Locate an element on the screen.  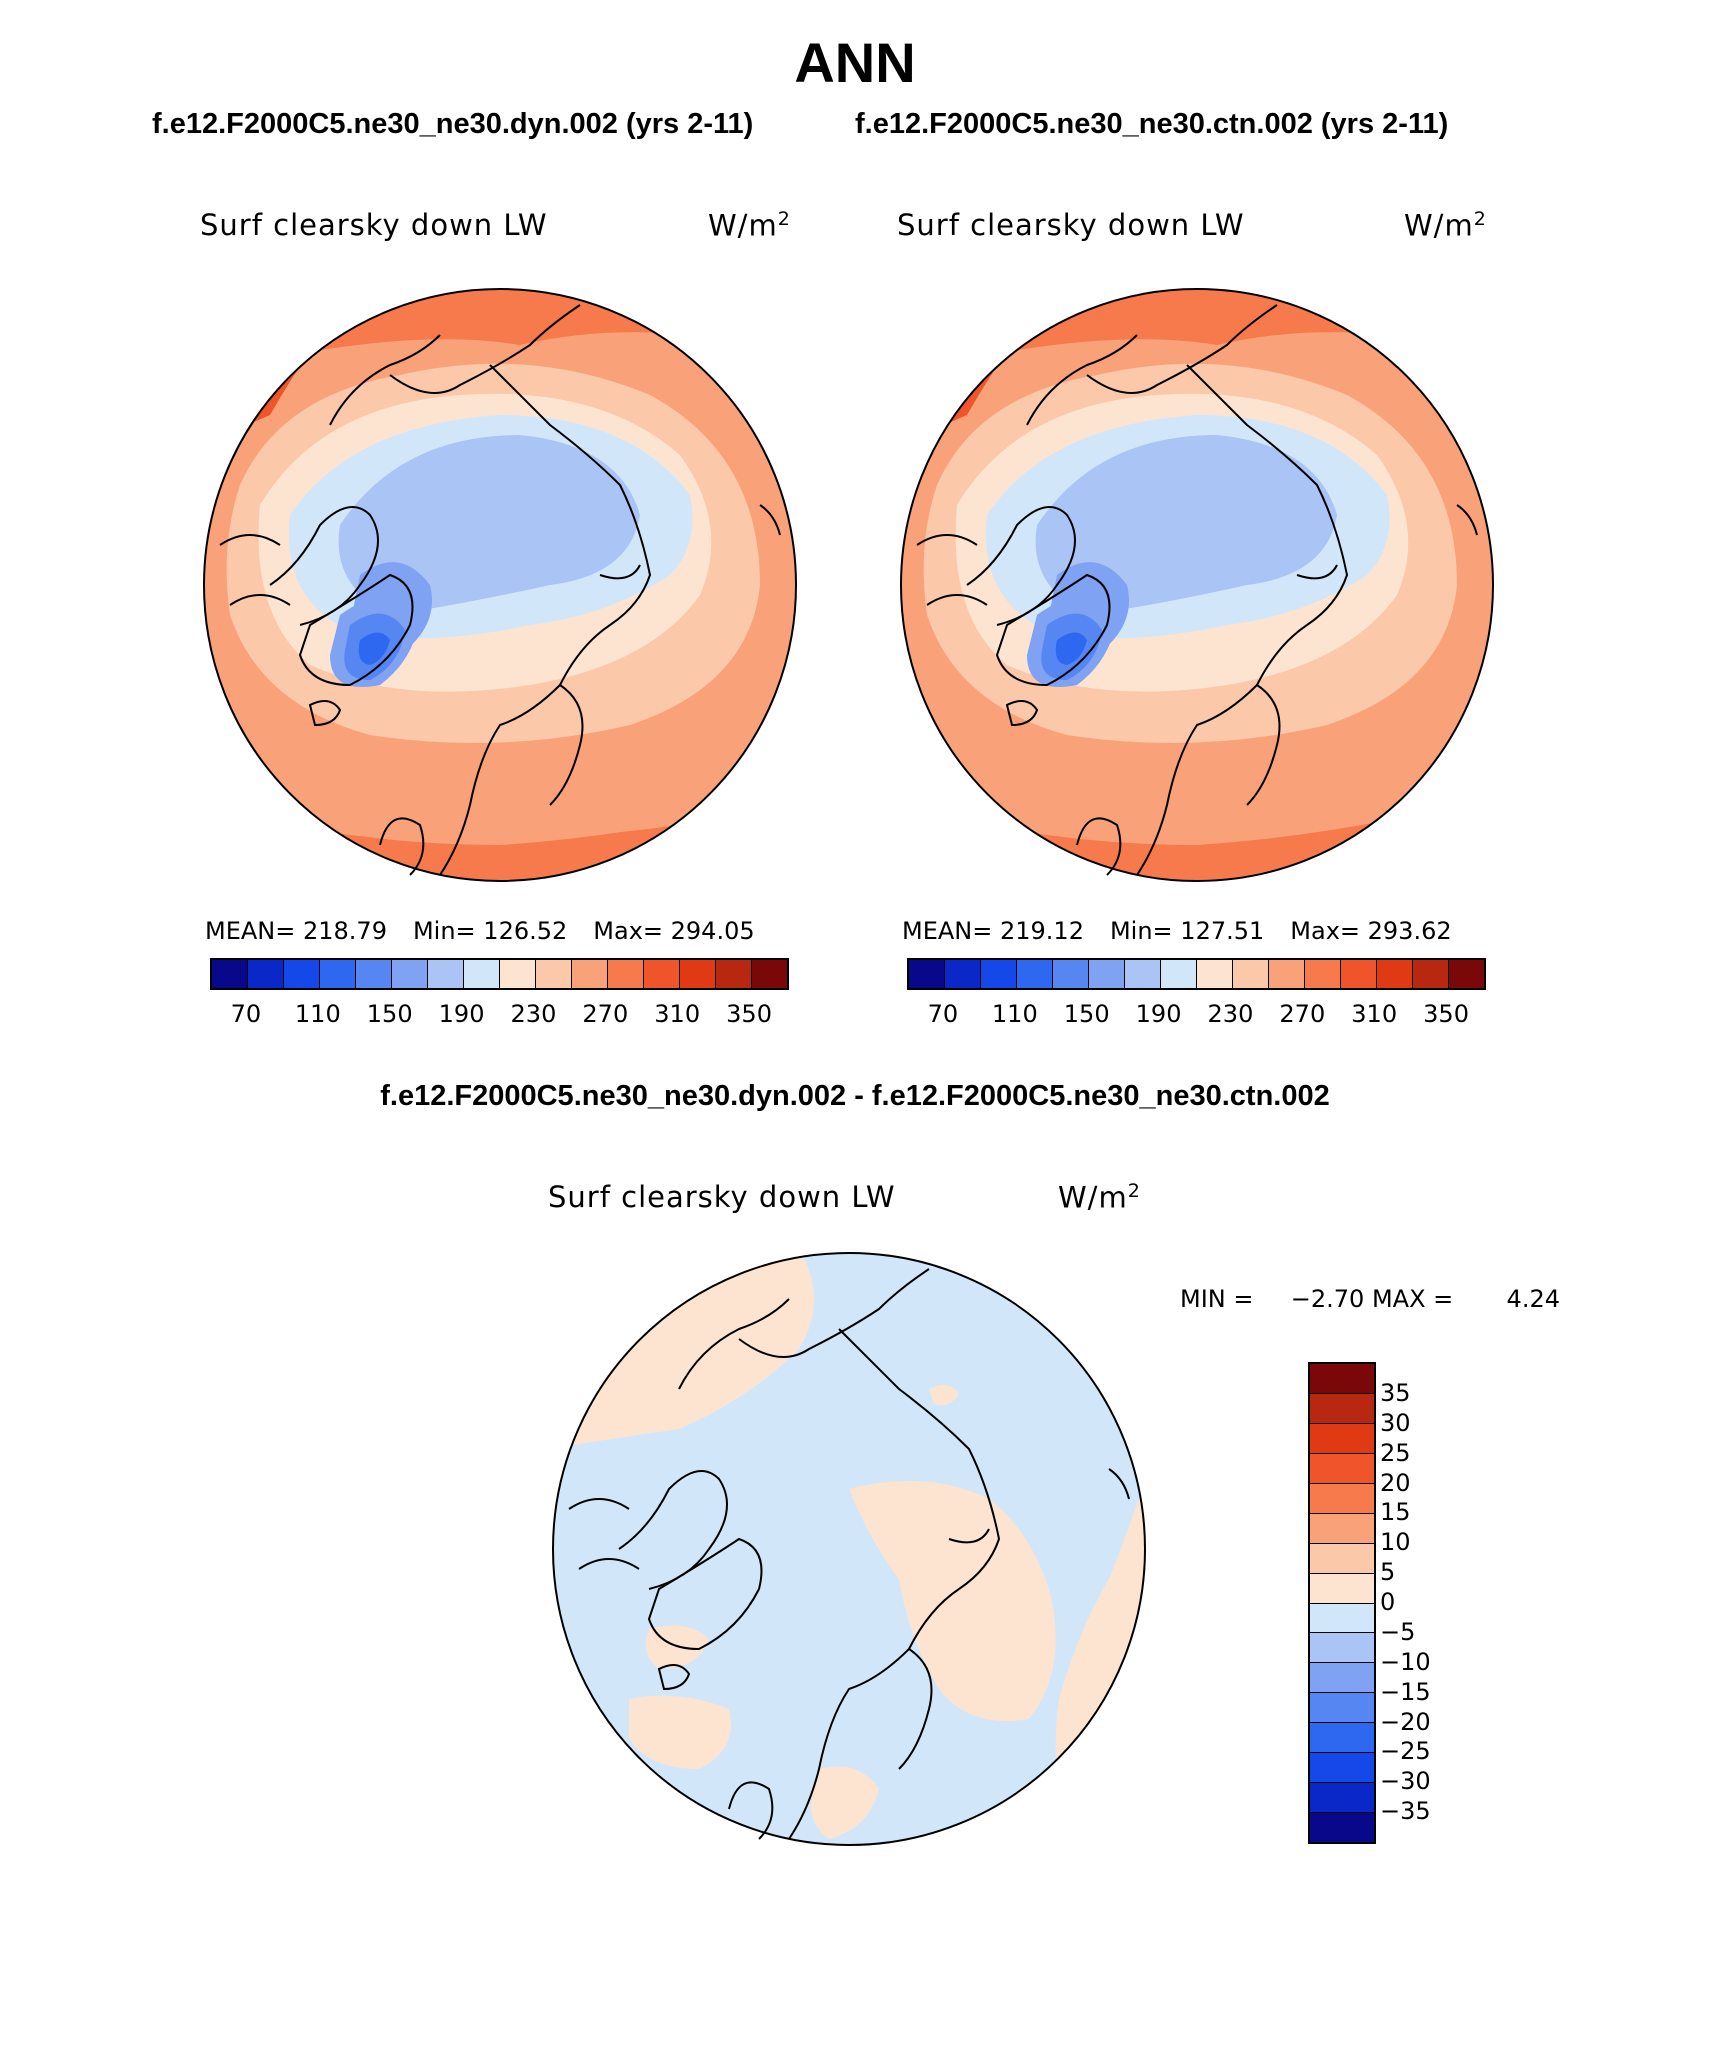
left-max: Max= 294.05 is located at coordinates (674, 931).